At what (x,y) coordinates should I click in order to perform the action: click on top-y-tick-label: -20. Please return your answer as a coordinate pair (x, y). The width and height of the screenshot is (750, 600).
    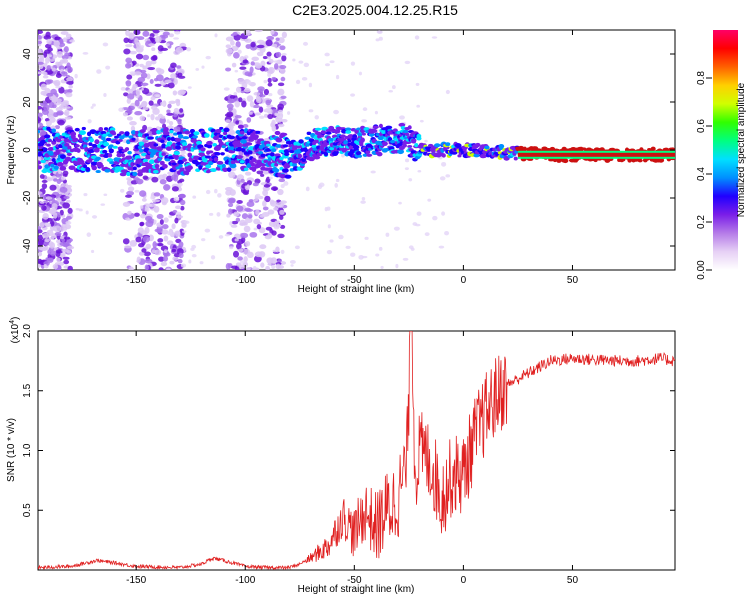
    Looking at the image, I should click on (27, 197).